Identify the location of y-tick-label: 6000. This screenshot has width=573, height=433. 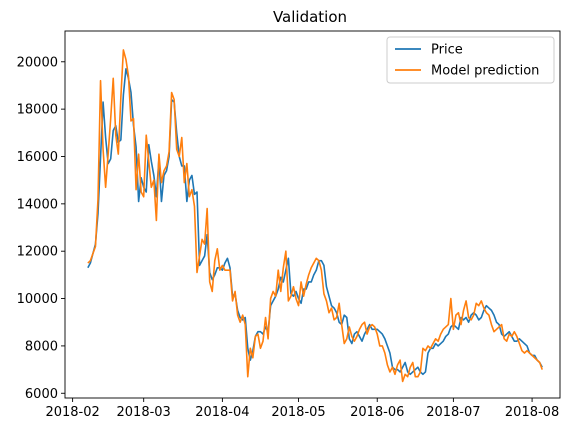
(41, 394).